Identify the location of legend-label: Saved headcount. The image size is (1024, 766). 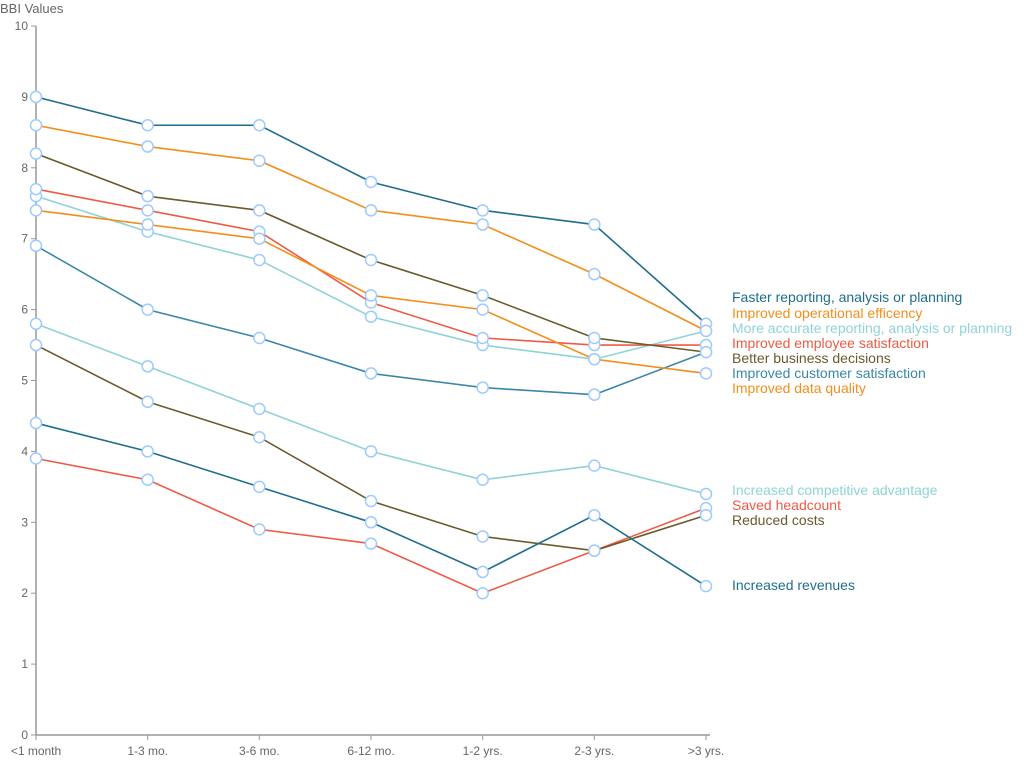
(786, 505).